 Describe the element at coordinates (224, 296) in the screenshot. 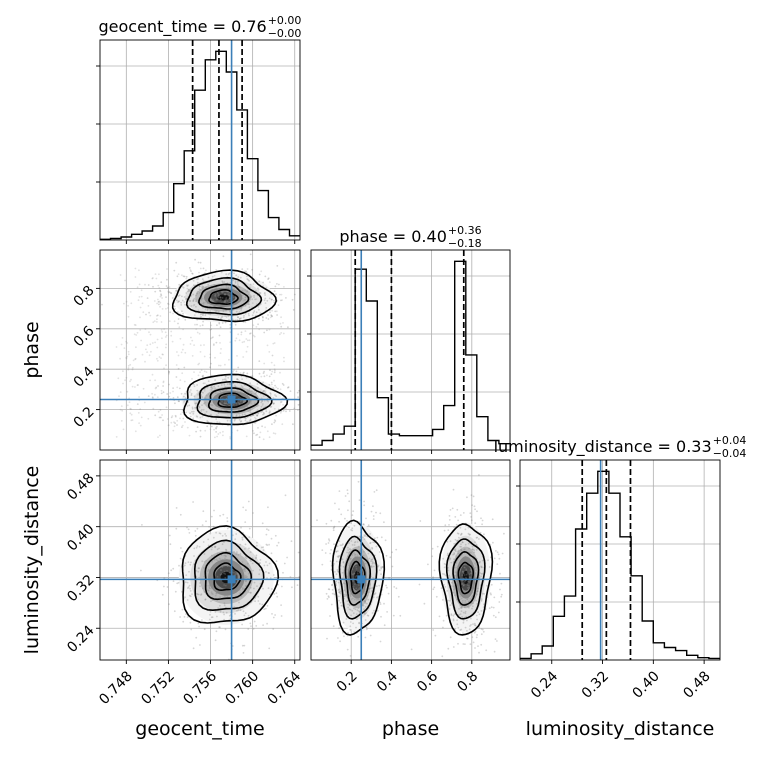

I see `contour-line` at that location.